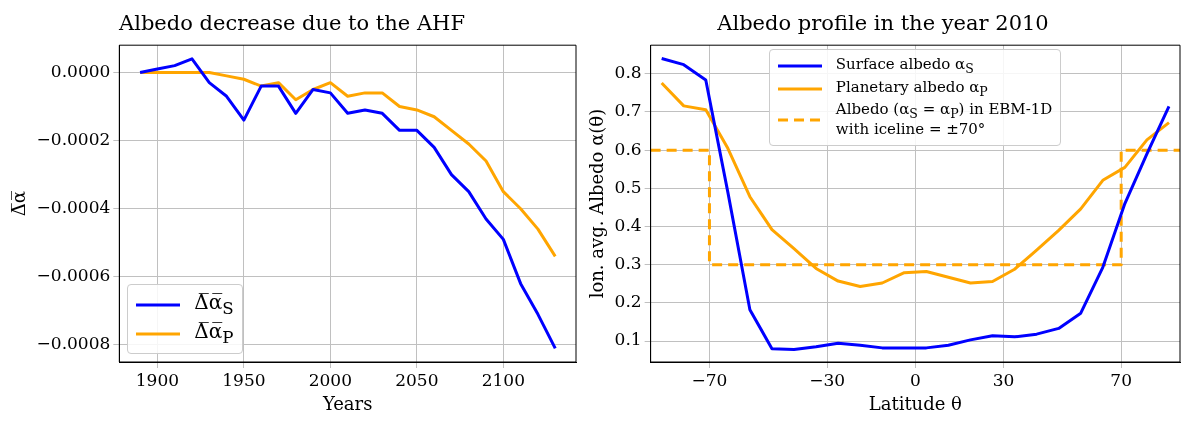  What do you see at coordinates (73, 139) in the screenshot?
I see `y-tick-label: −0.0002` at bounding box center [73, 139].